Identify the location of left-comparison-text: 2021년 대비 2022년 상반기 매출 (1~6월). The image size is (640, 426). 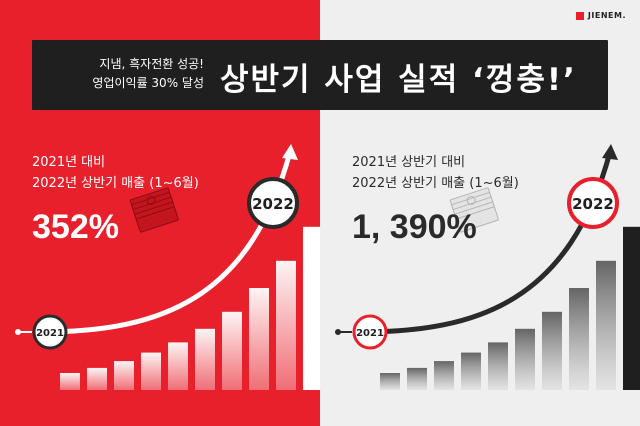
(115, 173).